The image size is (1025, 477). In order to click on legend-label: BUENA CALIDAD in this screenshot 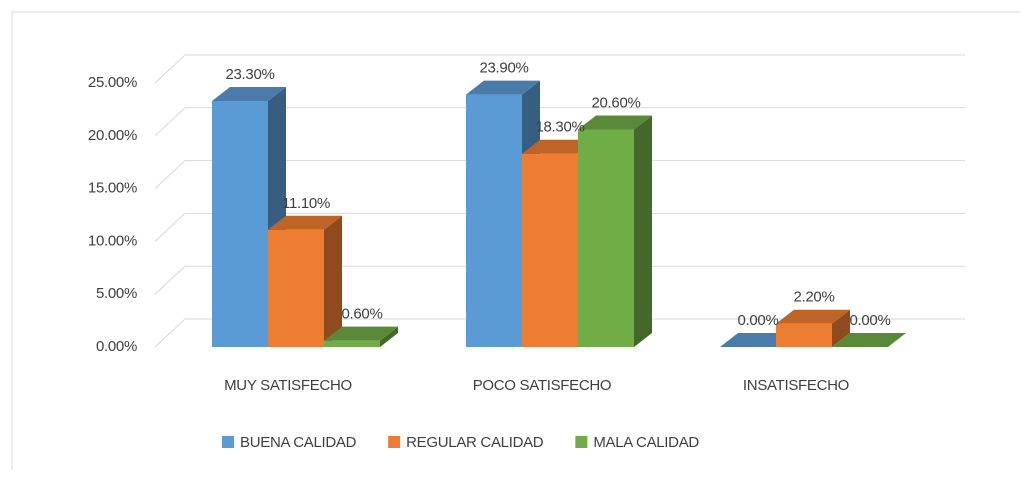, I will do `click(298, 442)`.